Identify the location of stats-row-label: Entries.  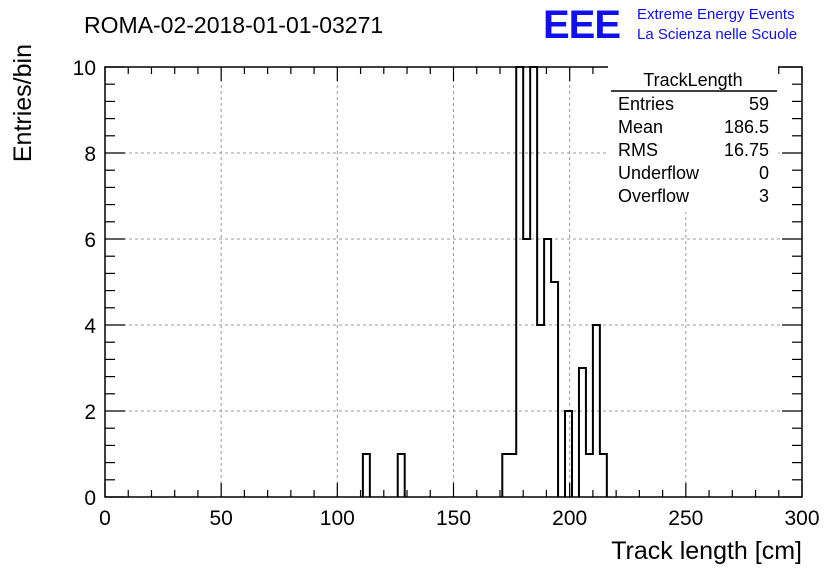
(646, 104).